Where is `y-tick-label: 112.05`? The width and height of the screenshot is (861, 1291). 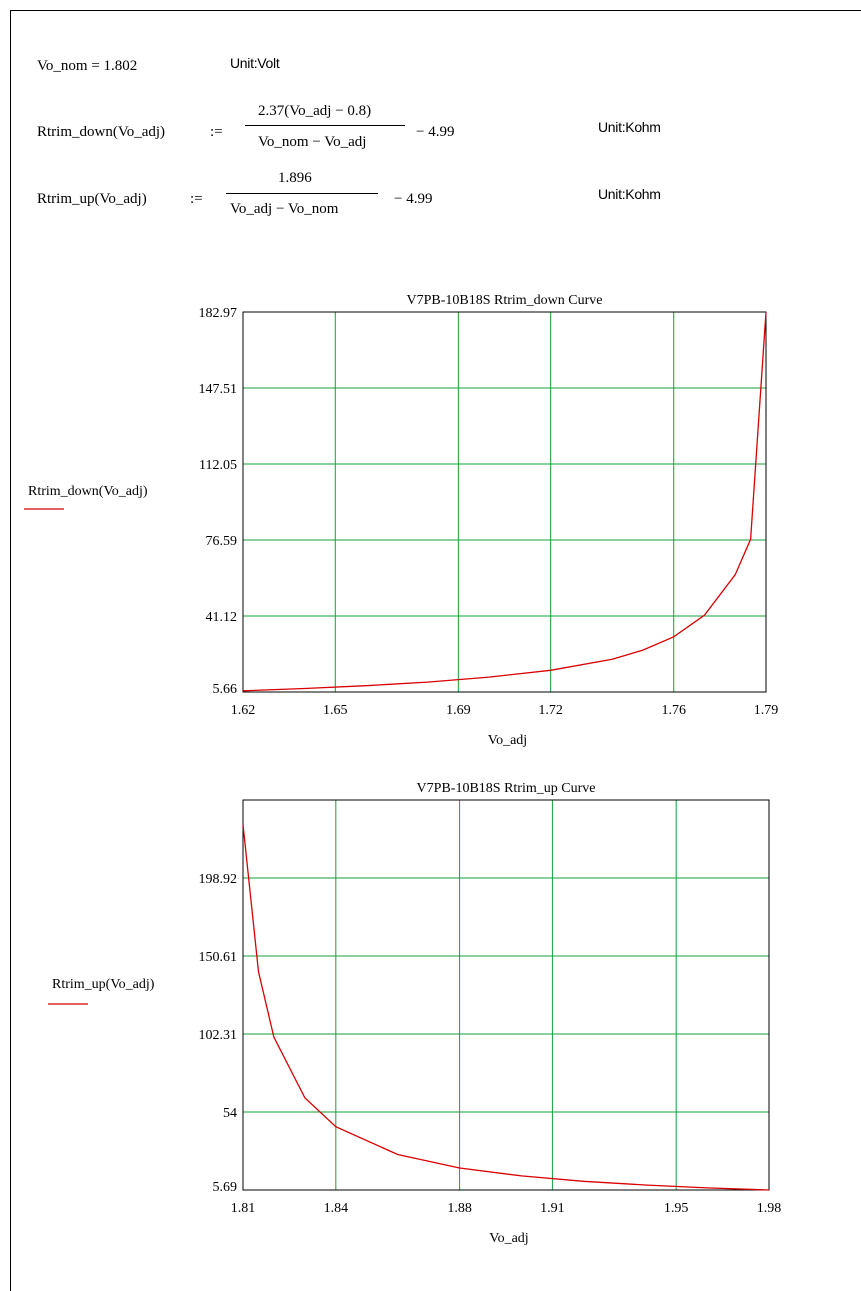
y-tick-label: 112.05 is located at coordinates (218, 465).